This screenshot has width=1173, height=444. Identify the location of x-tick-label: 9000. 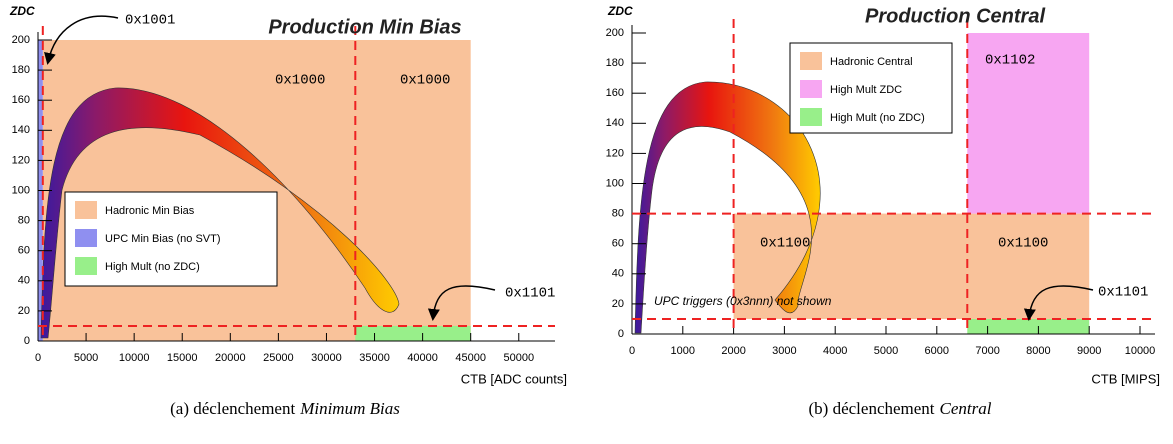
(1089, 351).